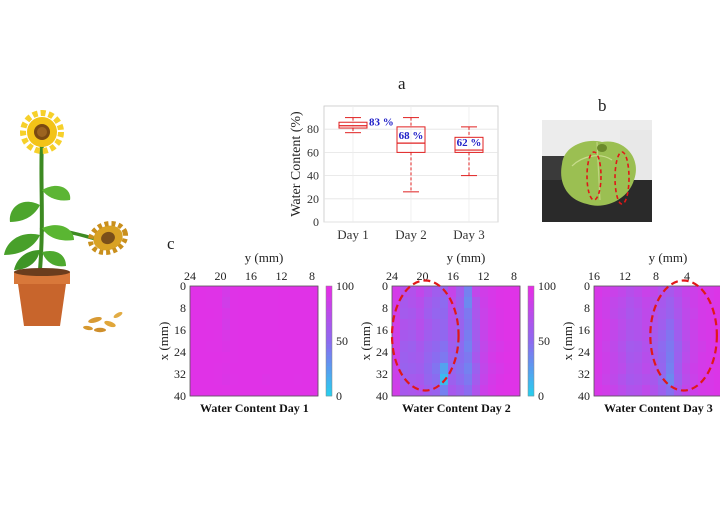 The width and height of the screenshot is (720, 510). Describe the element at coordinates (183, 308) in the screenshot. I see `y-tick-label: 8` at that location.